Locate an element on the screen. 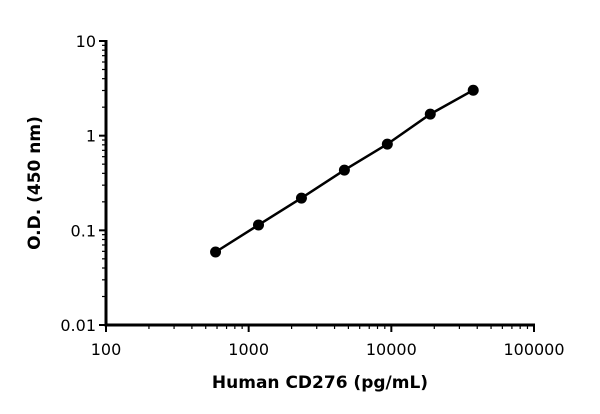  y-tick-label: 1 is located at coordinates (91, 136).